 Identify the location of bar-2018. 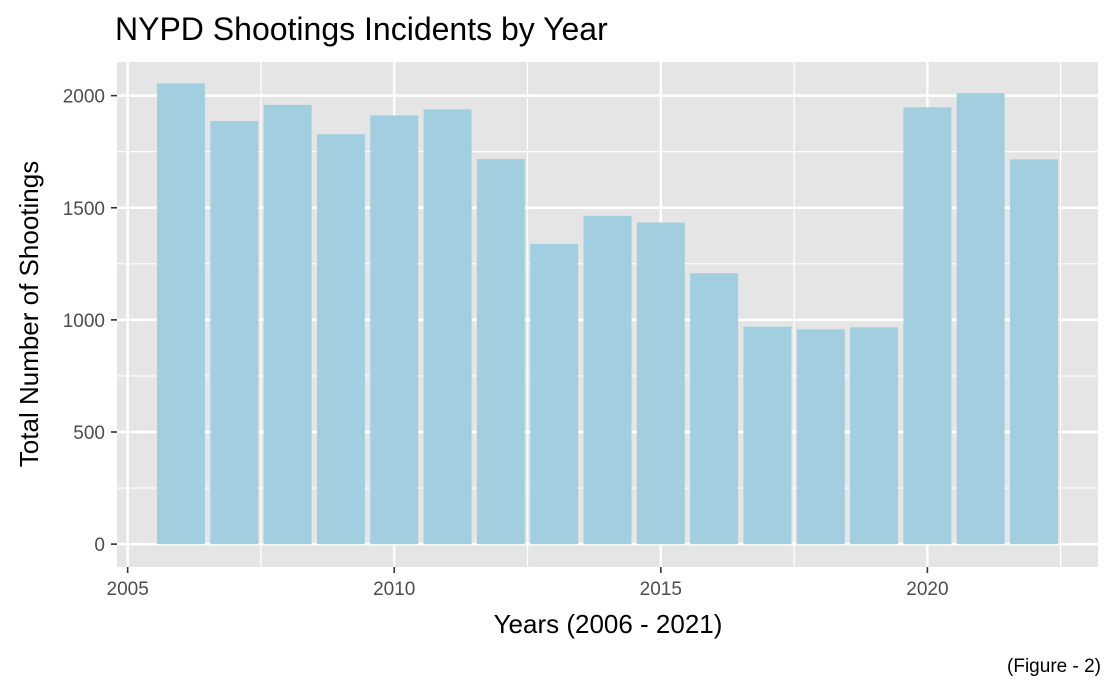
(820, 437).